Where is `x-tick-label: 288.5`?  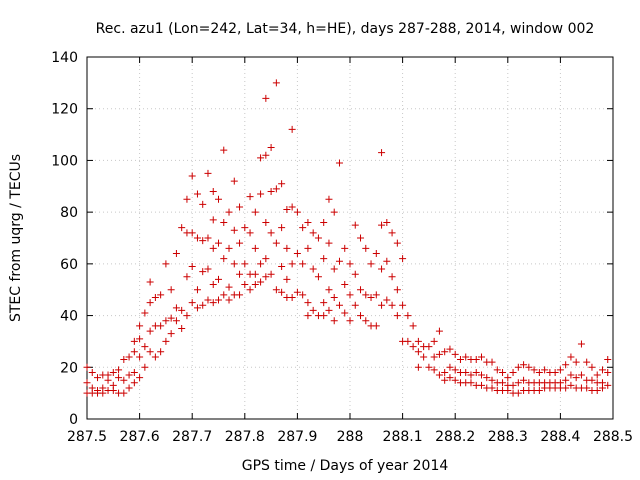 x-tick-label: 288.5 is located at coordinates (613, 437).